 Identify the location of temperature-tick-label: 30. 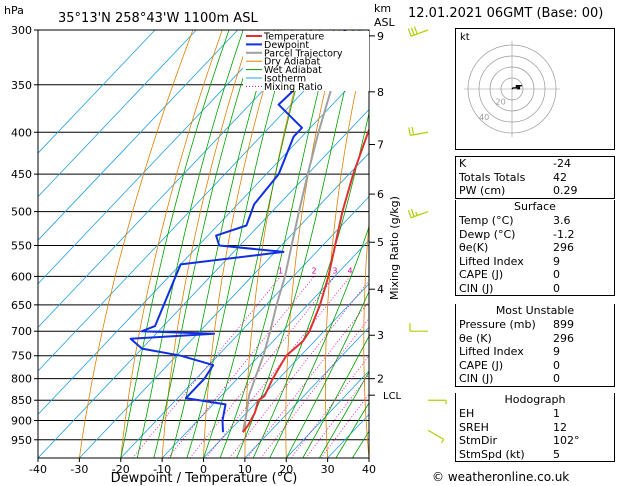
(328, 469).